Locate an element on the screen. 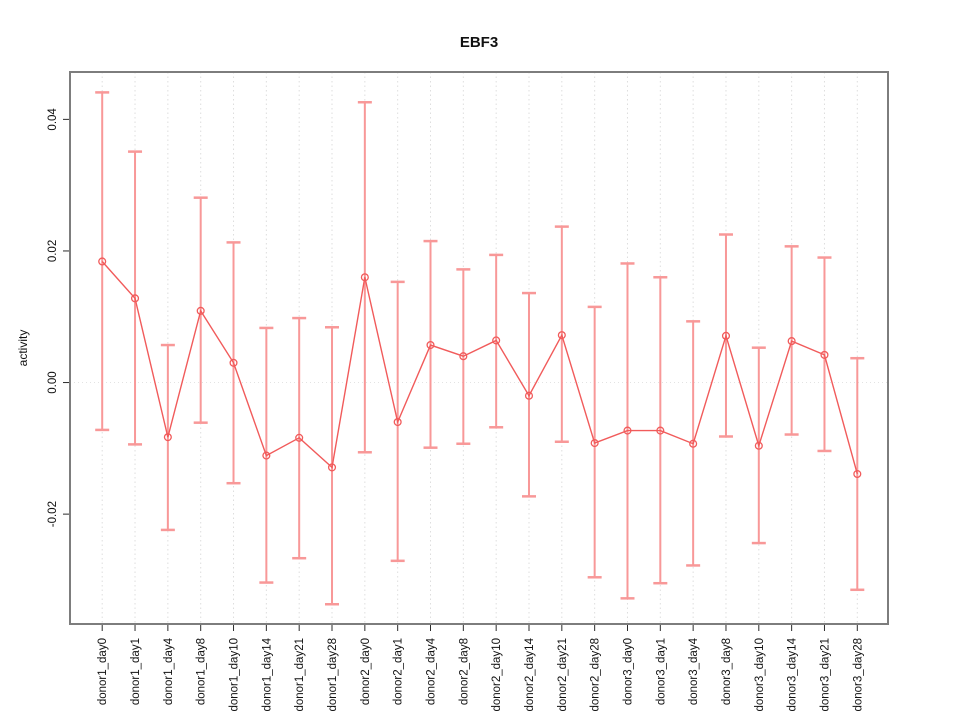 Image resolution: width=960 pixels, height=720 pixels. x-tick-label: donor2_day10 is located at coordinates (497, 675).